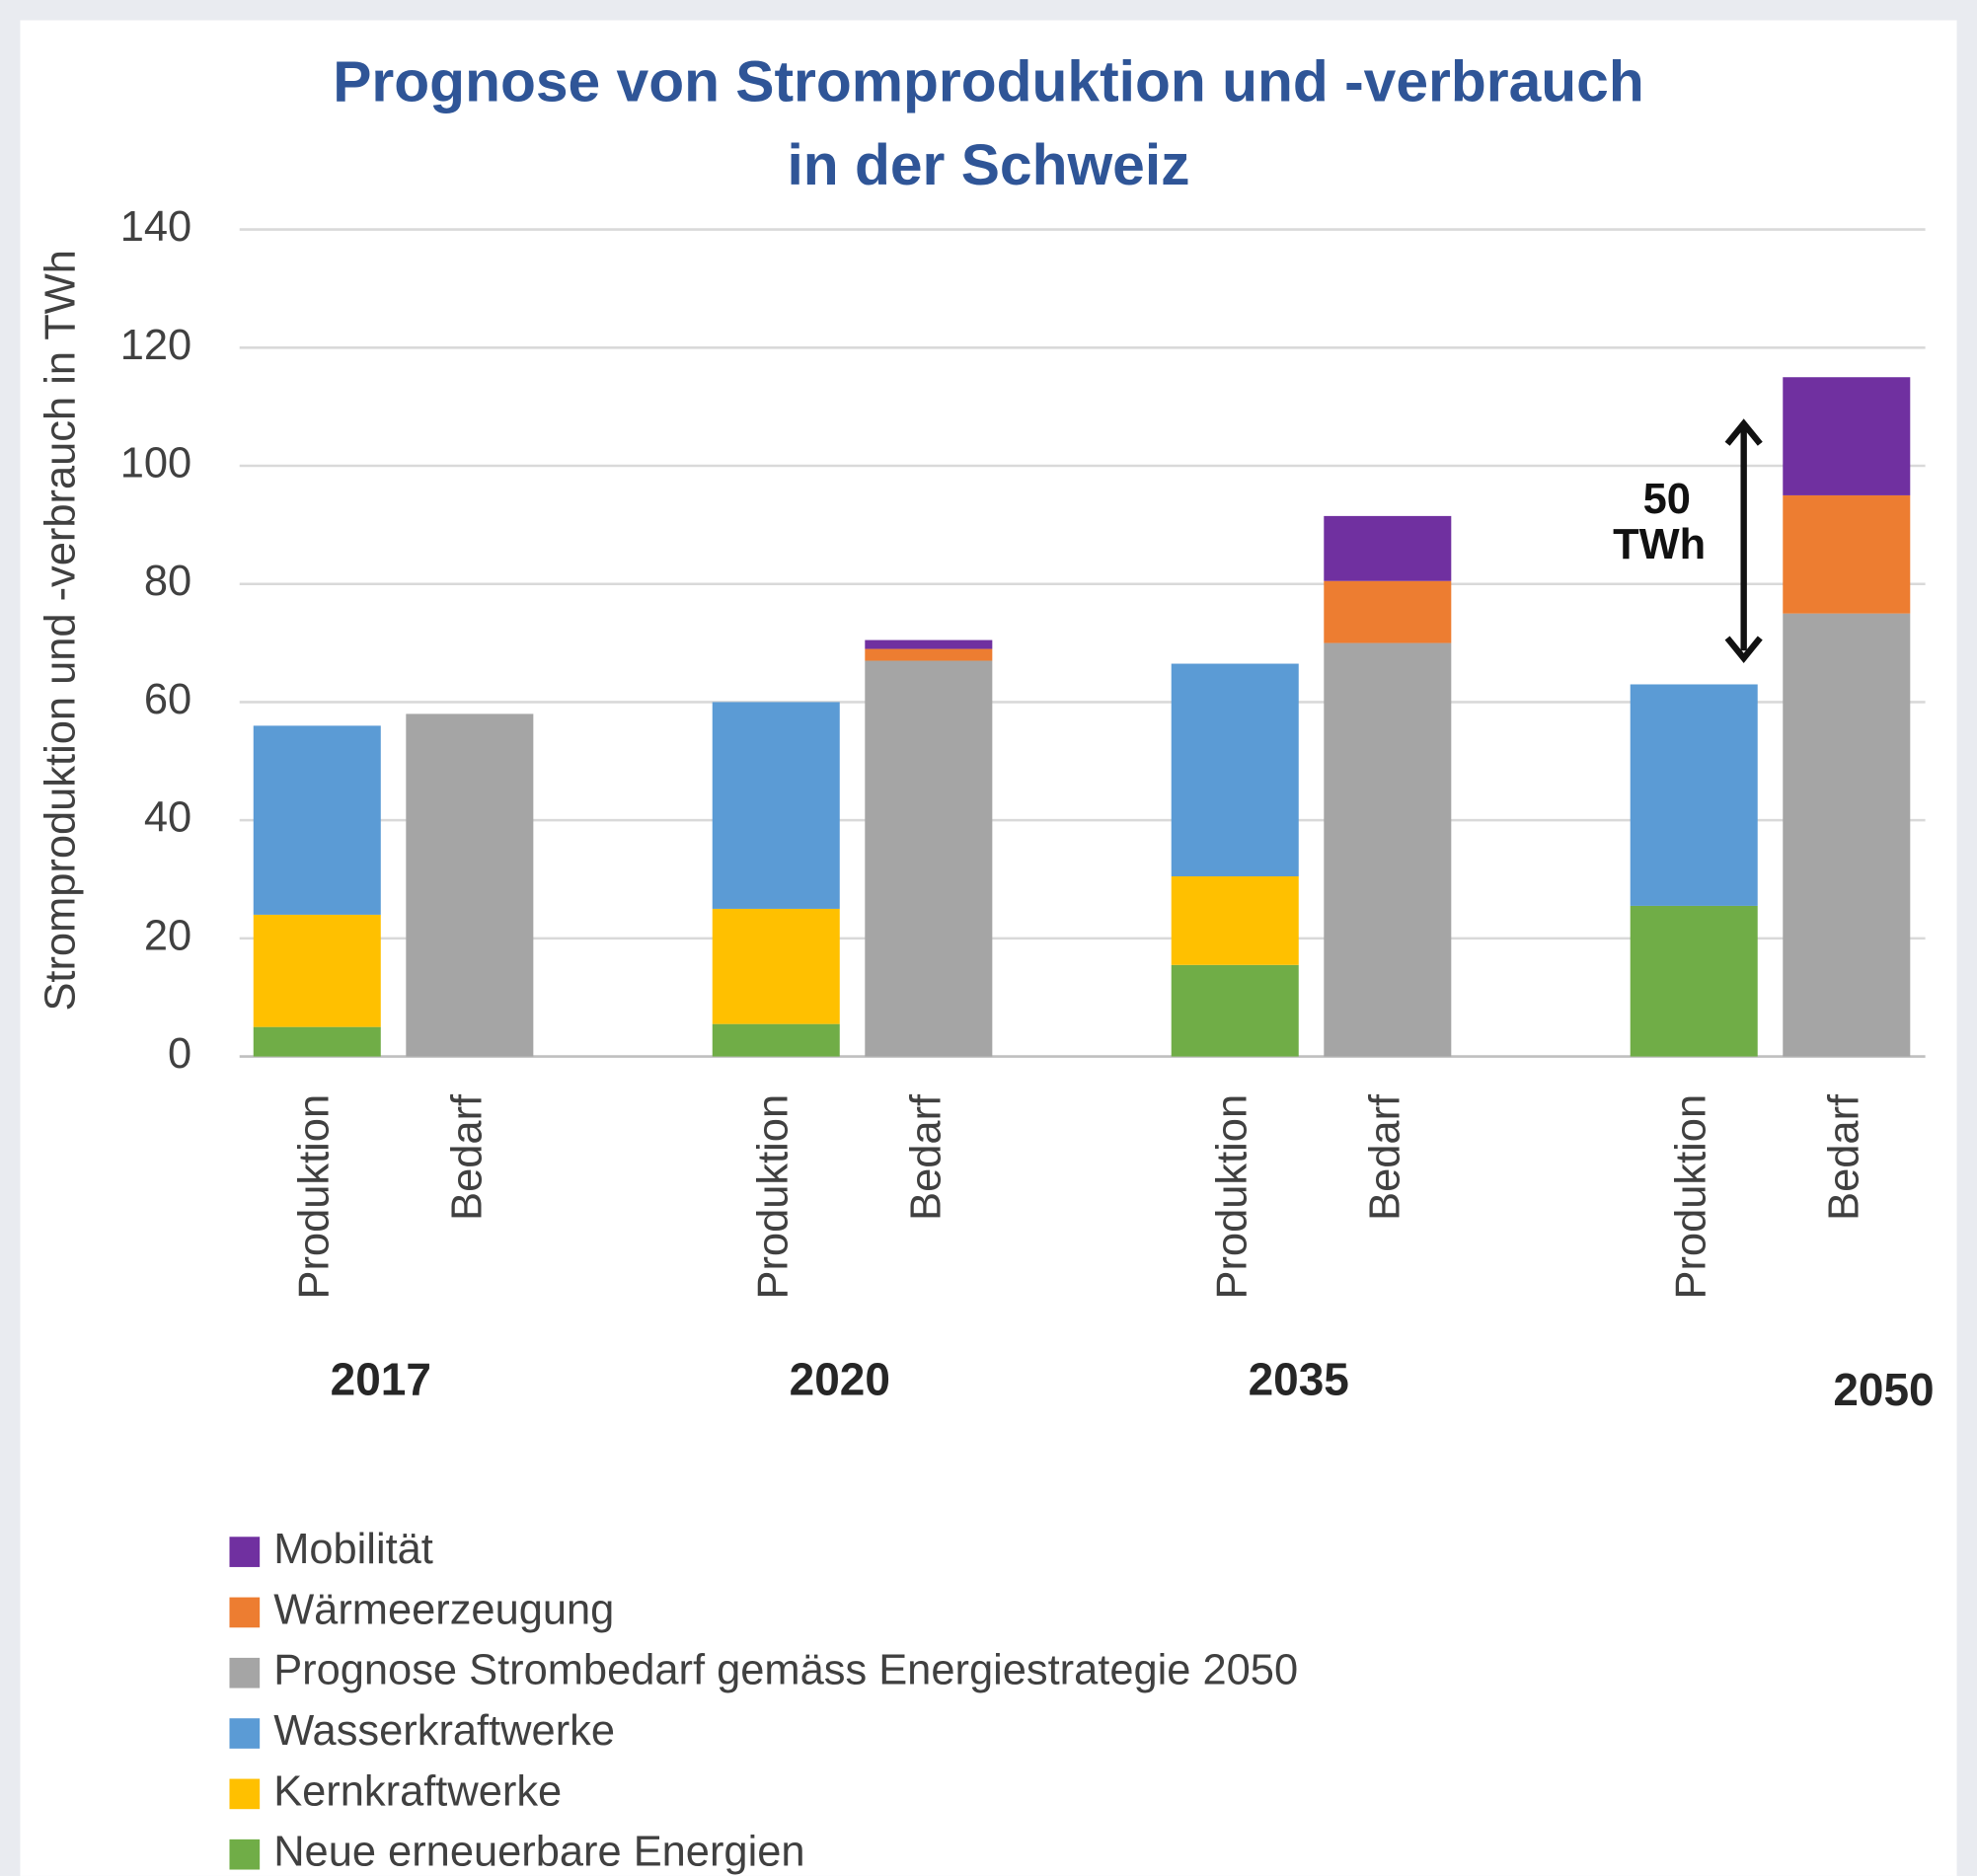  I want to click on y-tick-label: 100, so click(155, 463).